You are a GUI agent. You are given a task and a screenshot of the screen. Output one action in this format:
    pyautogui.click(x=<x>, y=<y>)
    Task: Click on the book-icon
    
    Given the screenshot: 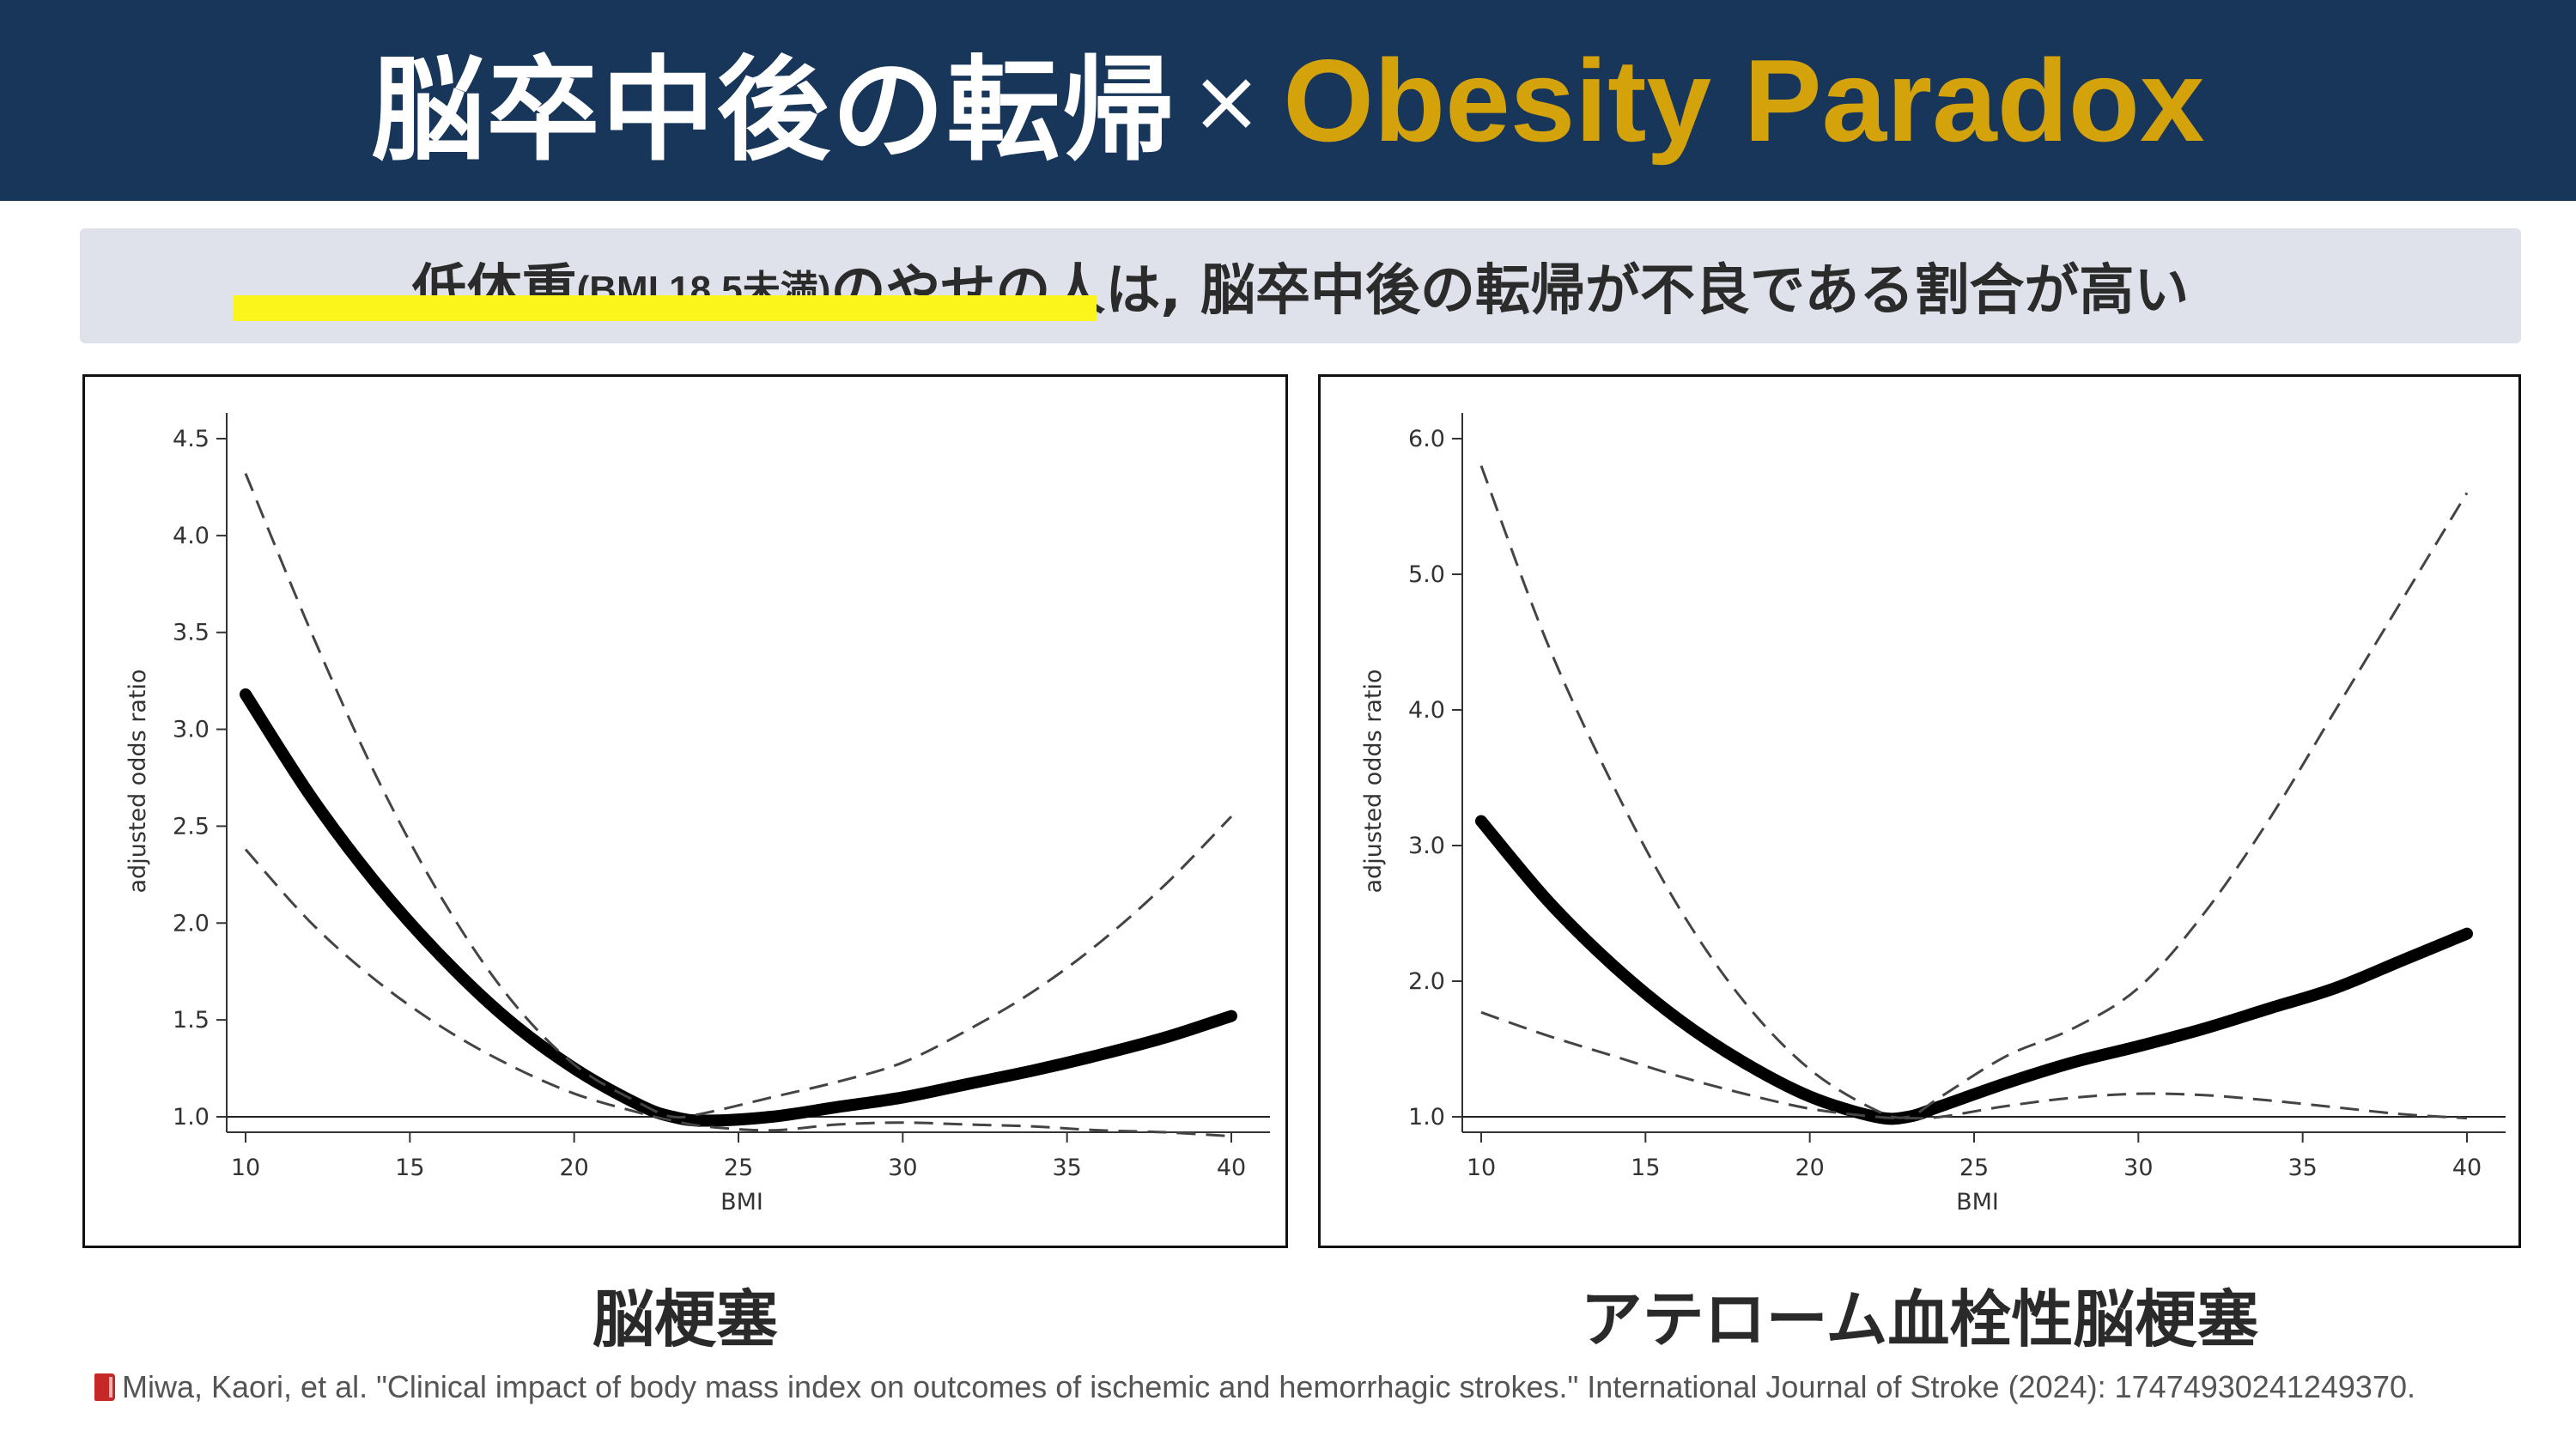 What is the action you would take?
    pyautogui.click(x=104, y=1387)
    